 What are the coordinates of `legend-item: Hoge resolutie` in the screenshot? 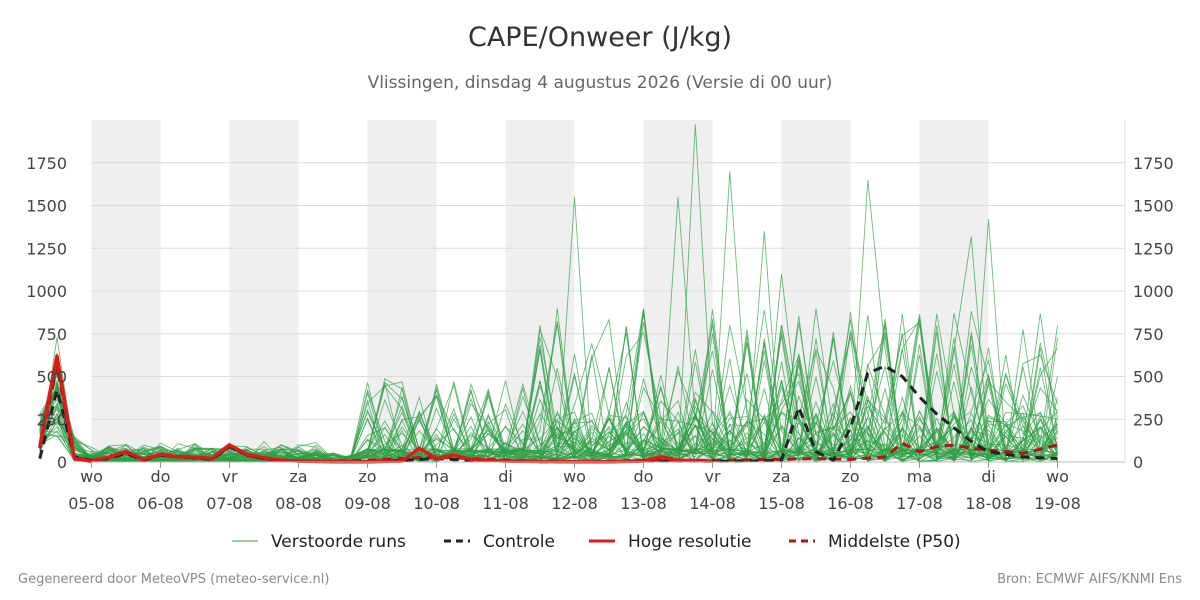 It's located at (670, 542).